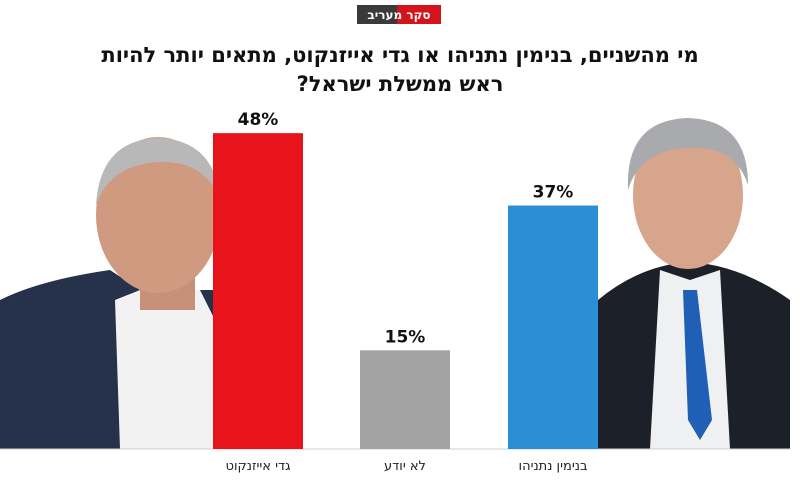  What do you see at coordinates (405, 466) in the screenshot?
I see `x-tick-label: לא יודע` at bounding box center [405, 466].